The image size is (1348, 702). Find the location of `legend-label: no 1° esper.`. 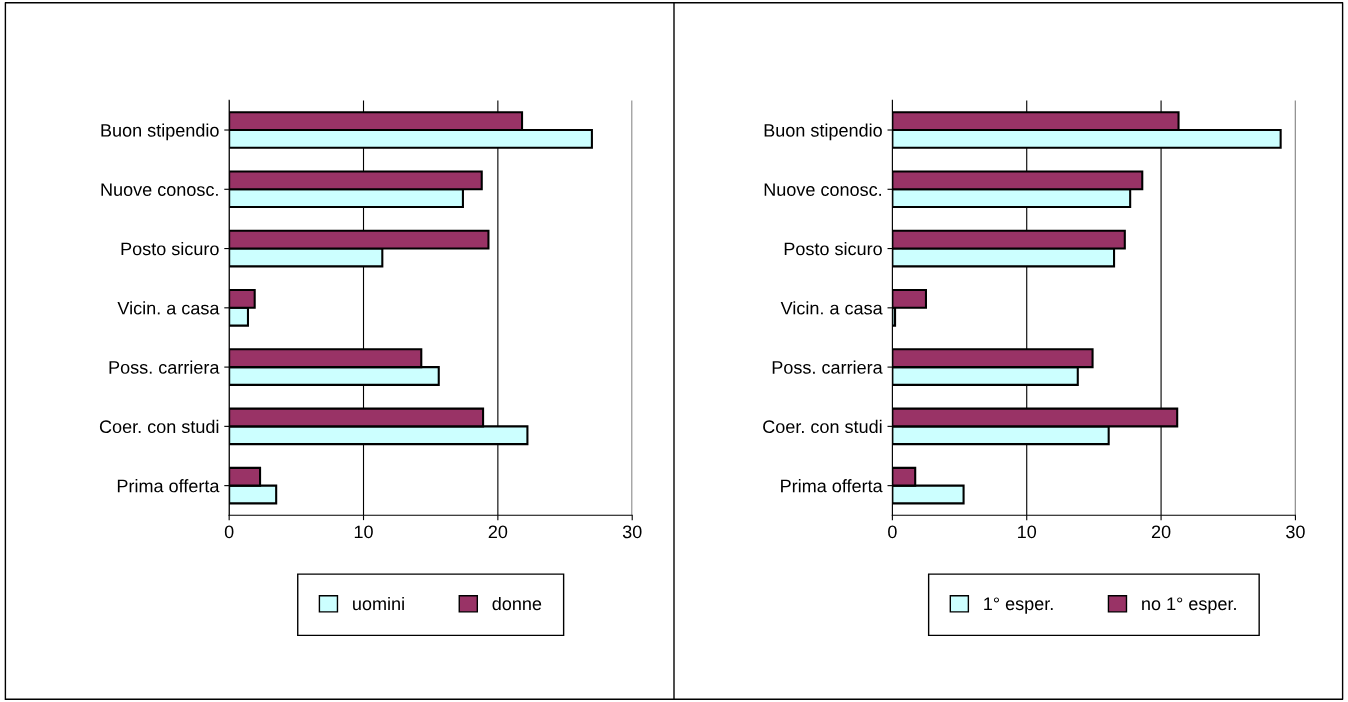

legend-label: no 1° esper. is located at coordinates (1189, 605).